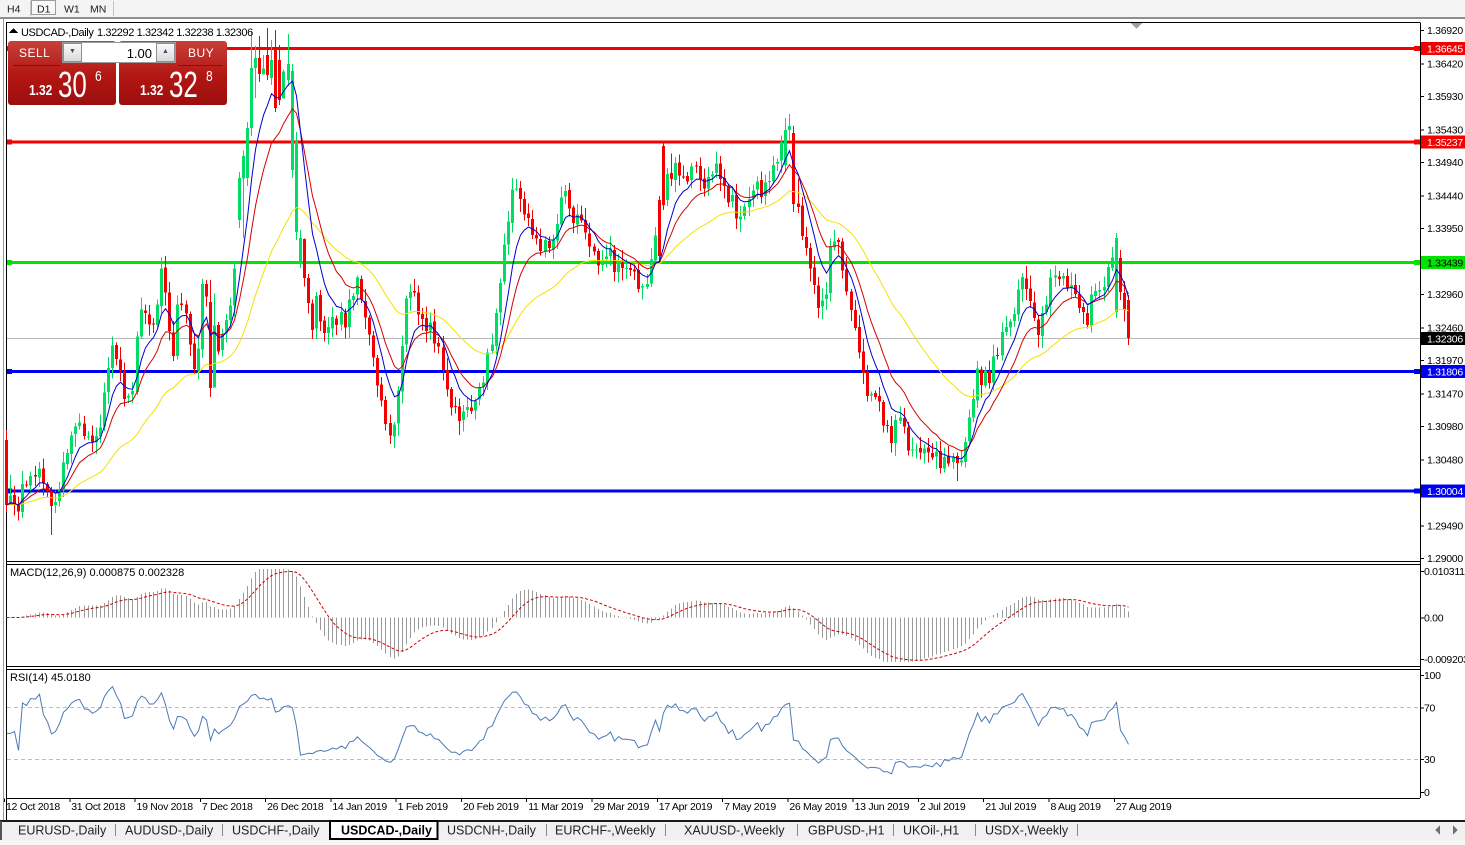 The height and width of the screenshot is (845, 1465). I want to click on svg-text: 14 Jan 2019, so click(359, 807).